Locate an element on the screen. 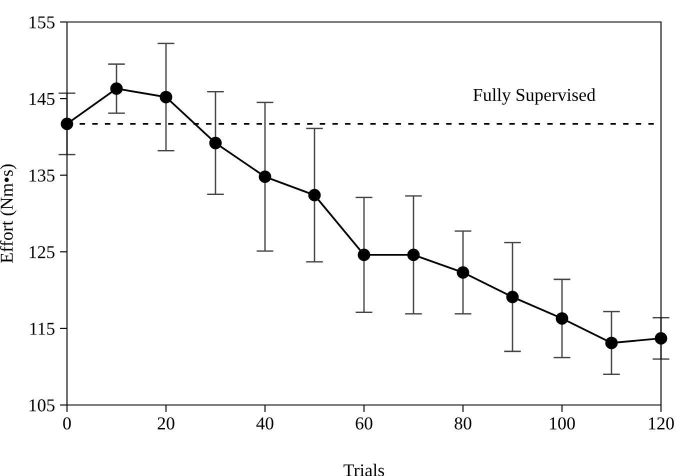  x-tick-label: 60 is located at coordinates (364, 423).